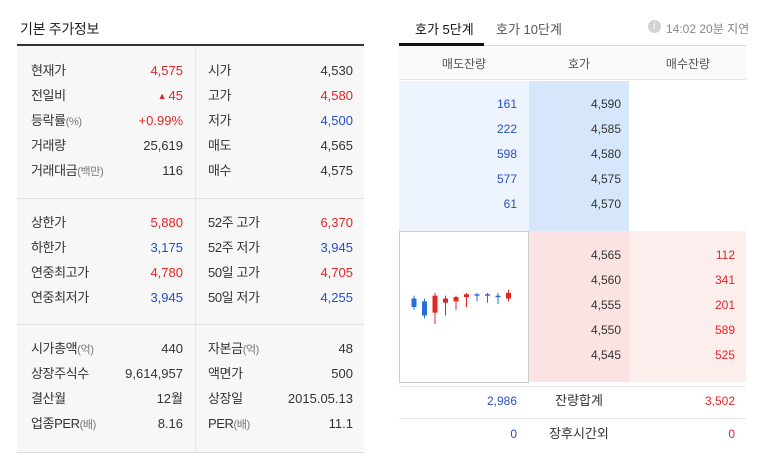 Image resolution: width=762 pixels, height=460 pixels. Describe the element at coordinates (605, 179) in the screenshot. I see `ask-price: 4,575` at that location.